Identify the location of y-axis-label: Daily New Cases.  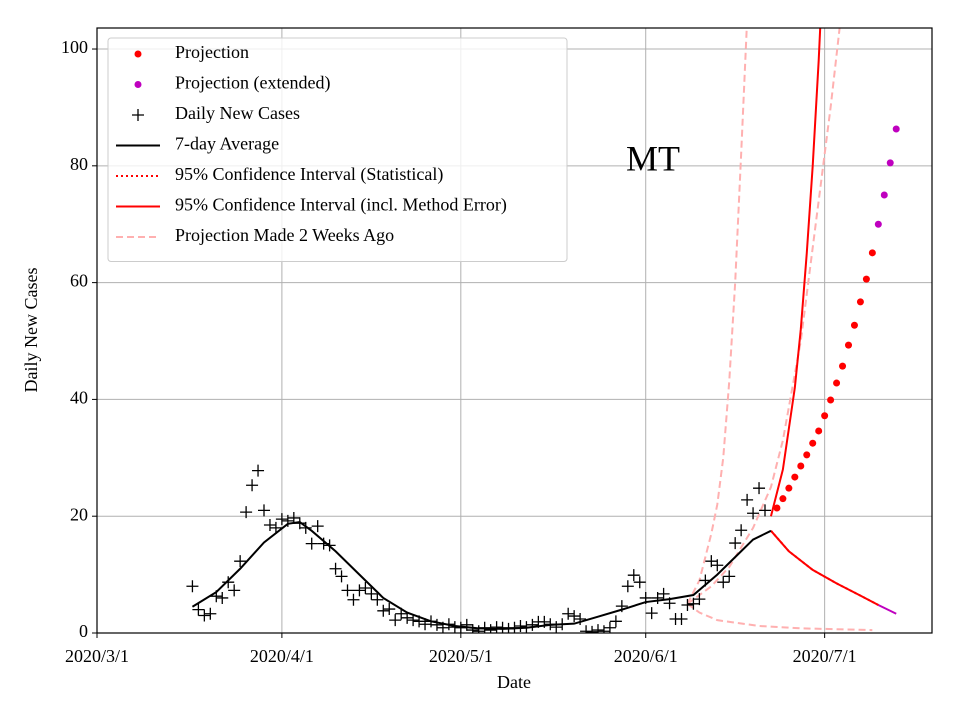
(31, 330).